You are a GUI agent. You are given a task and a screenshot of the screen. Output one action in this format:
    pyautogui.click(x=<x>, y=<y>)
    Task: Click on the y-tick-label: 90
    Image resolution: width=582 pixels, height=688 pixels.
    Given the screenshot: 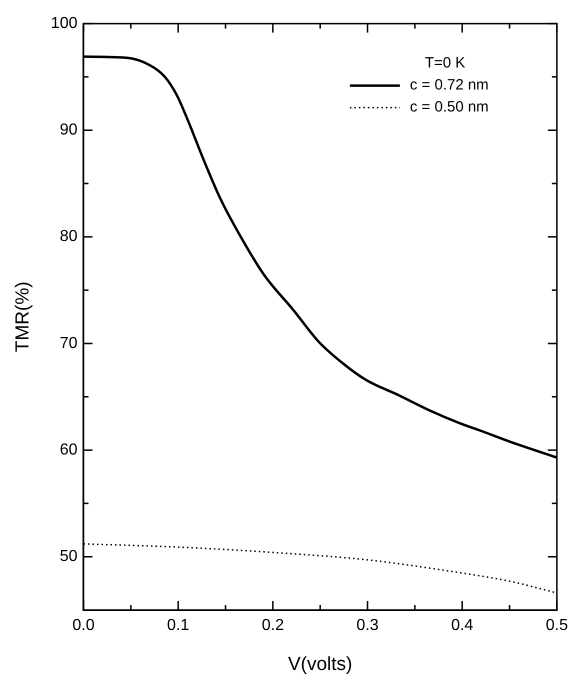 What is the action you would take?
    pyautogui.click(x=69, y=130)
    